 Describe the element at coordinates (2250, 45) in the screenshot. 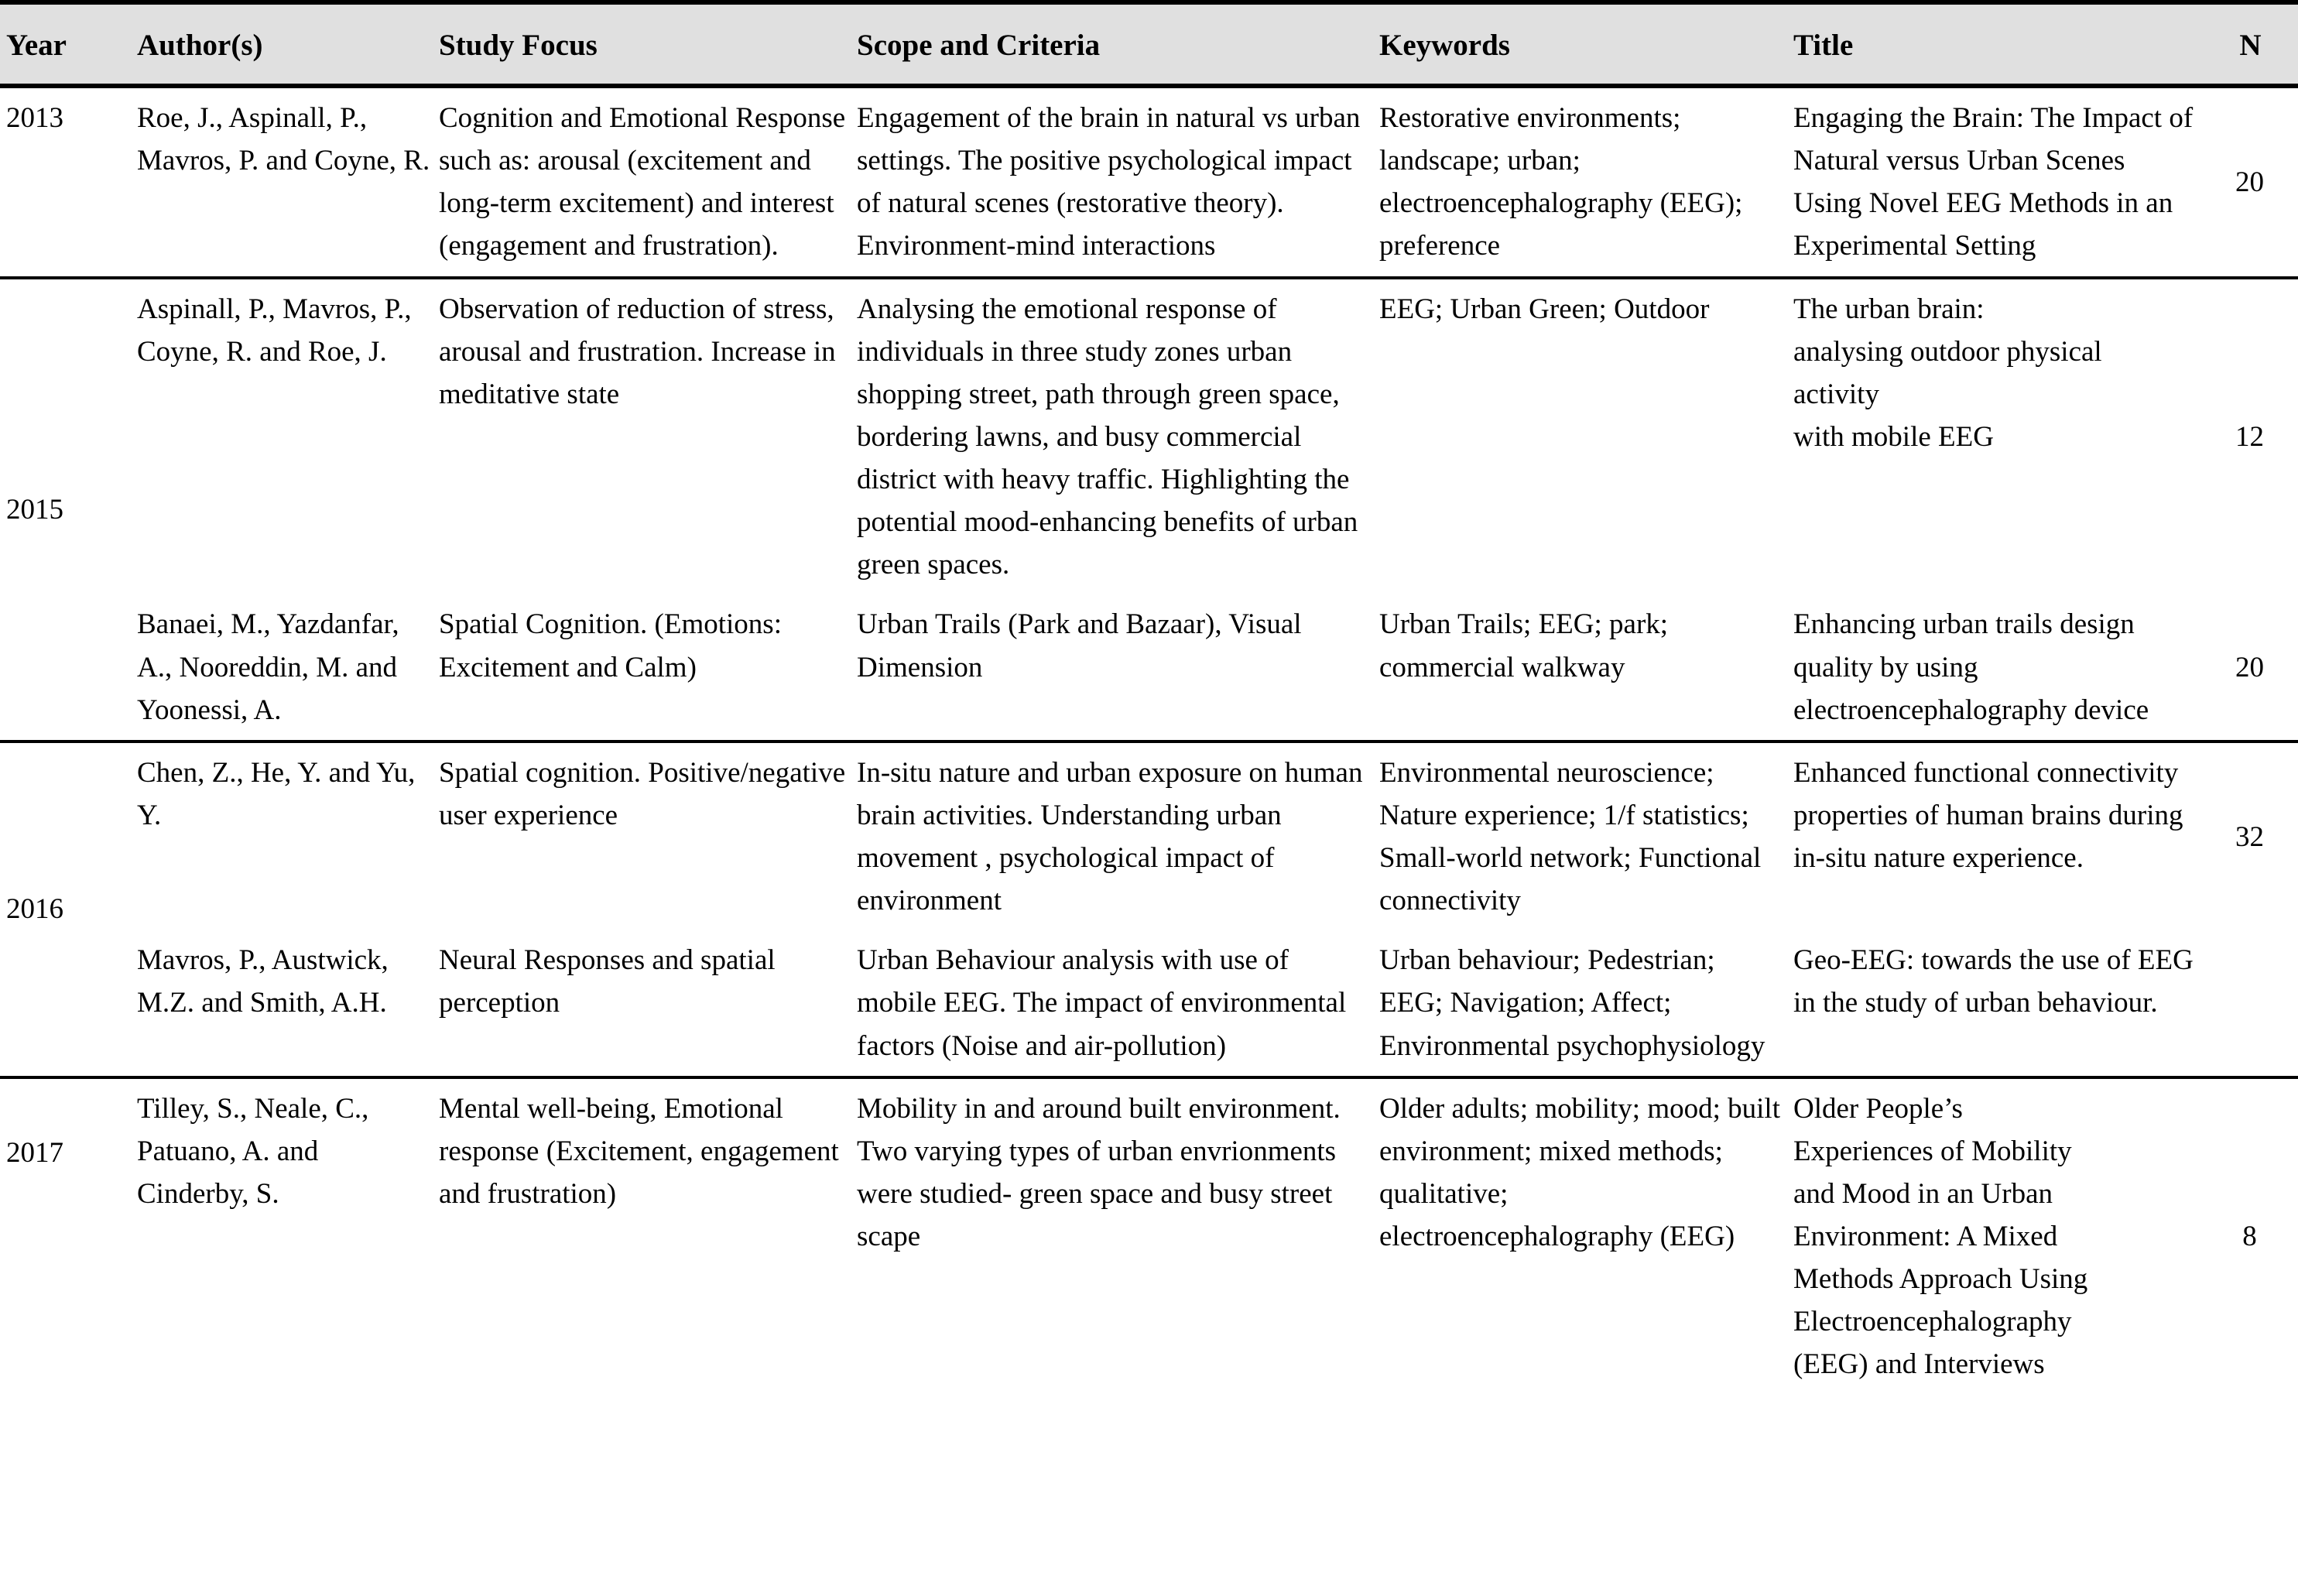

I see `column-header-n: N` at that location.